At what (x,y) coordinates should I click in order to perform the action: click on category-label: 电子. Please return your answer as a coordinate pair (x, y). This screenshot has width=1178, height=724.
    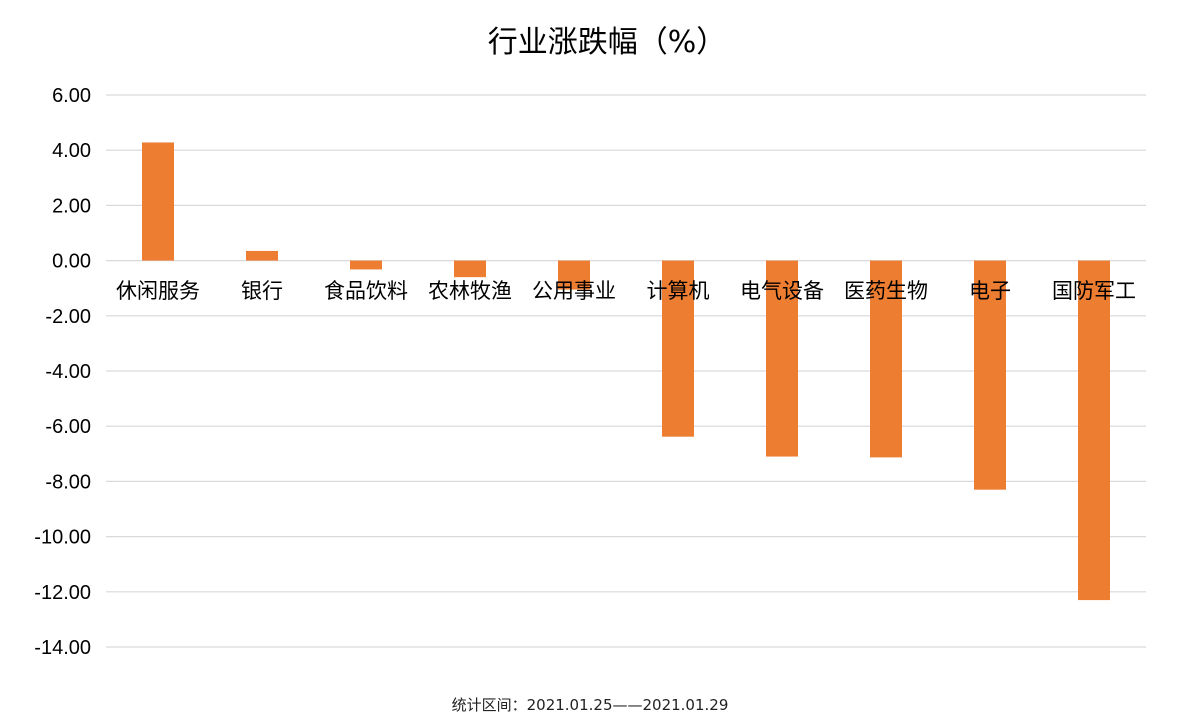
    Looking at the image, I should click on (990, 291).